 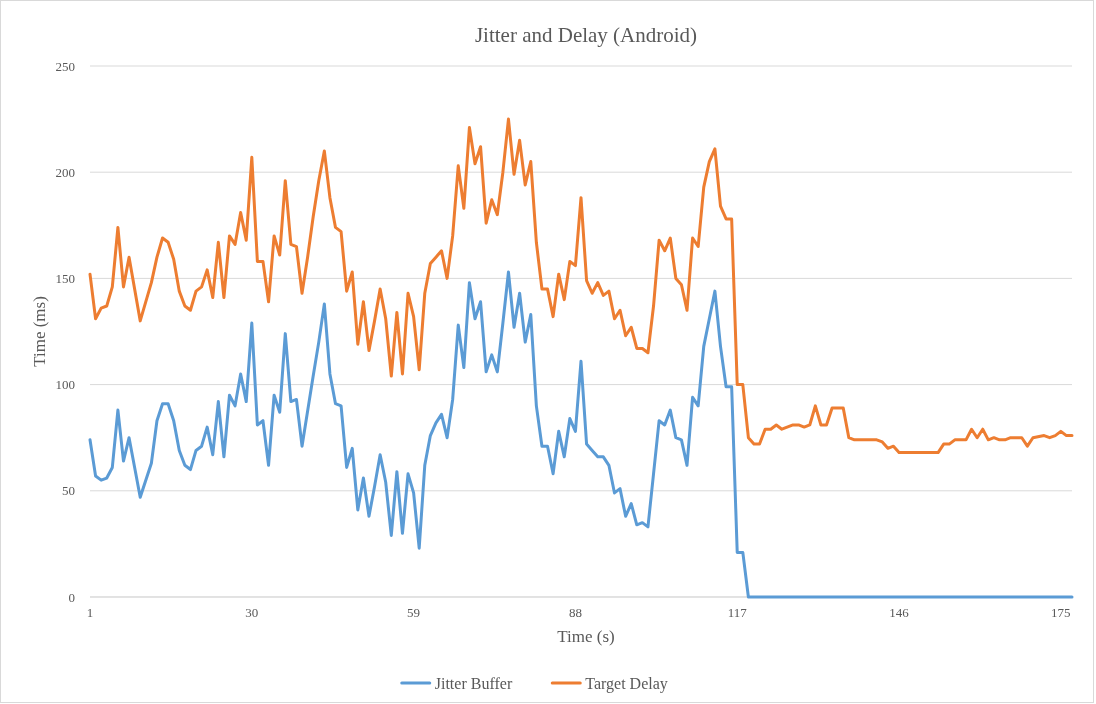 I want to click on x-tick-label: 88, so click(x=575, y=612).